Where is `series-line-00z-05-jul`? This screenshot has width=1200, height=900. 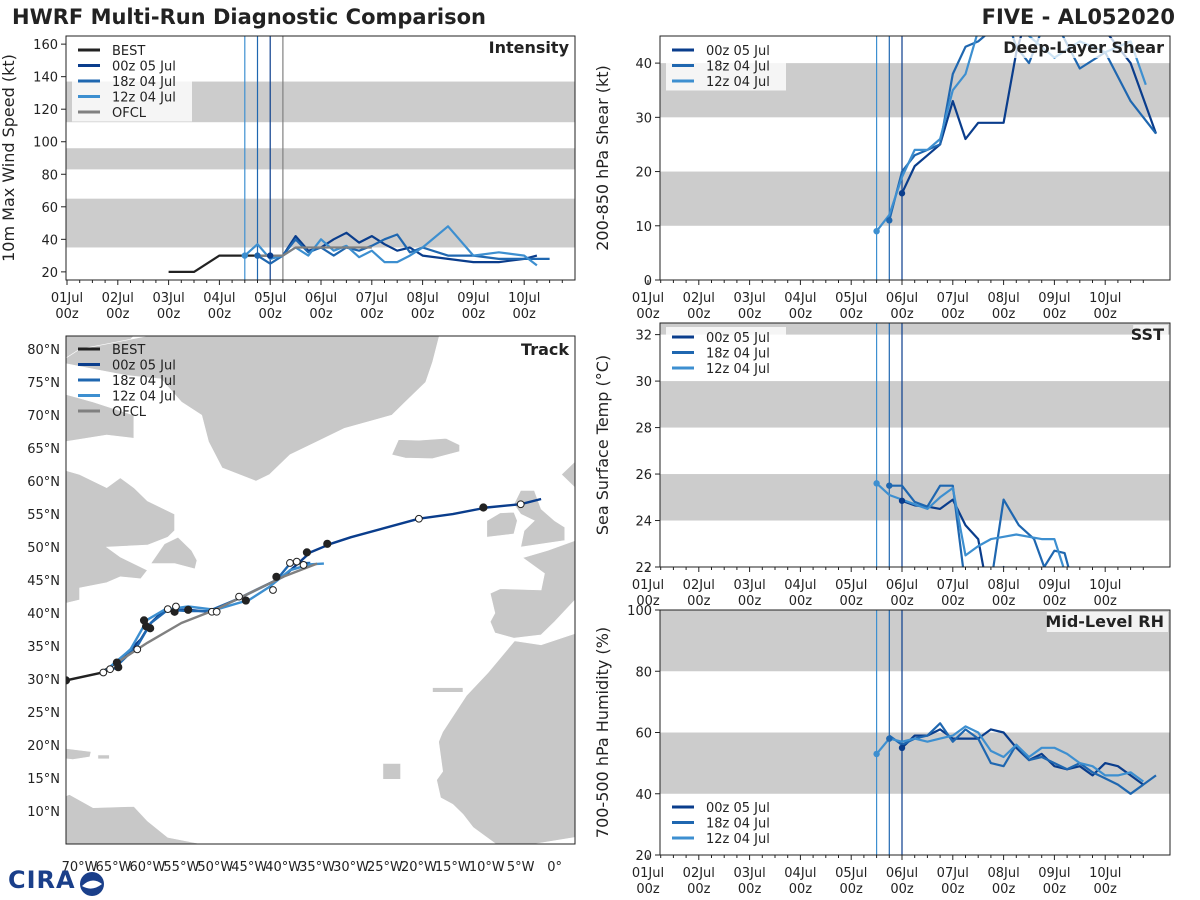
series-line-00z-05-jul is located at coordinates (1029, 115).